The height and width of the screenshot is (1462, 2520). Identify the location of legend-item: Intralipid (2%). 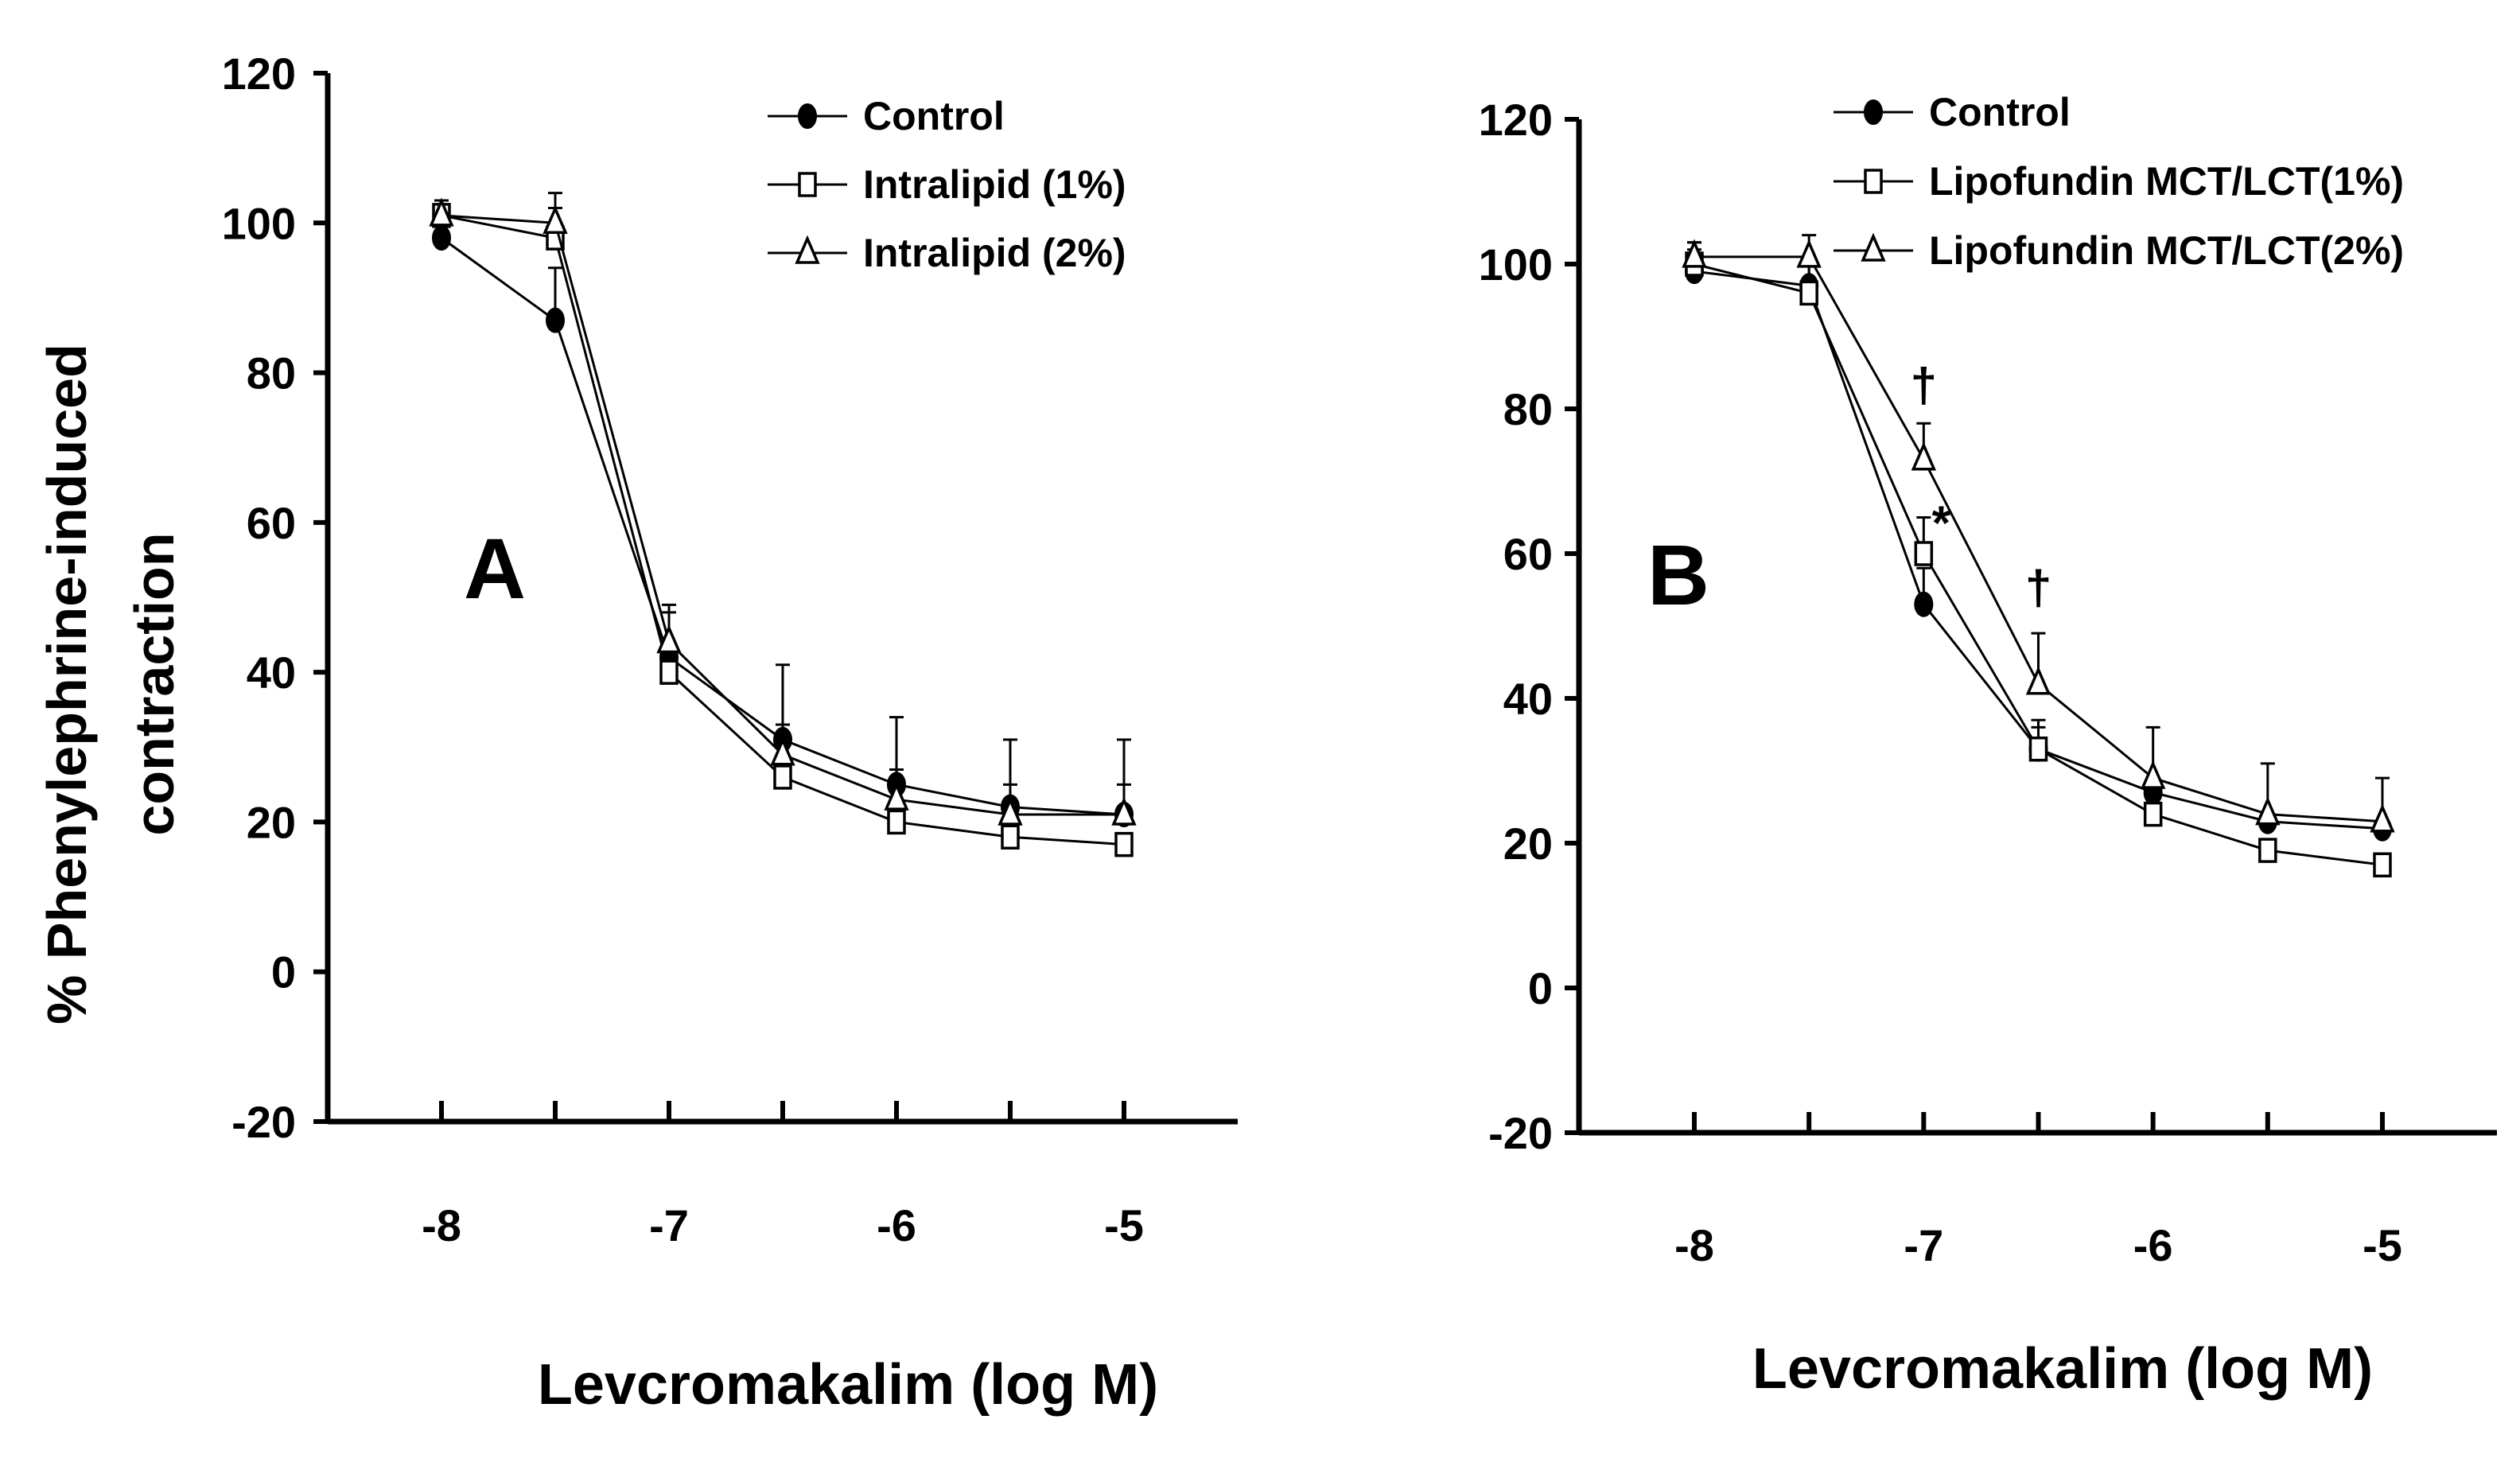
(947, 253).